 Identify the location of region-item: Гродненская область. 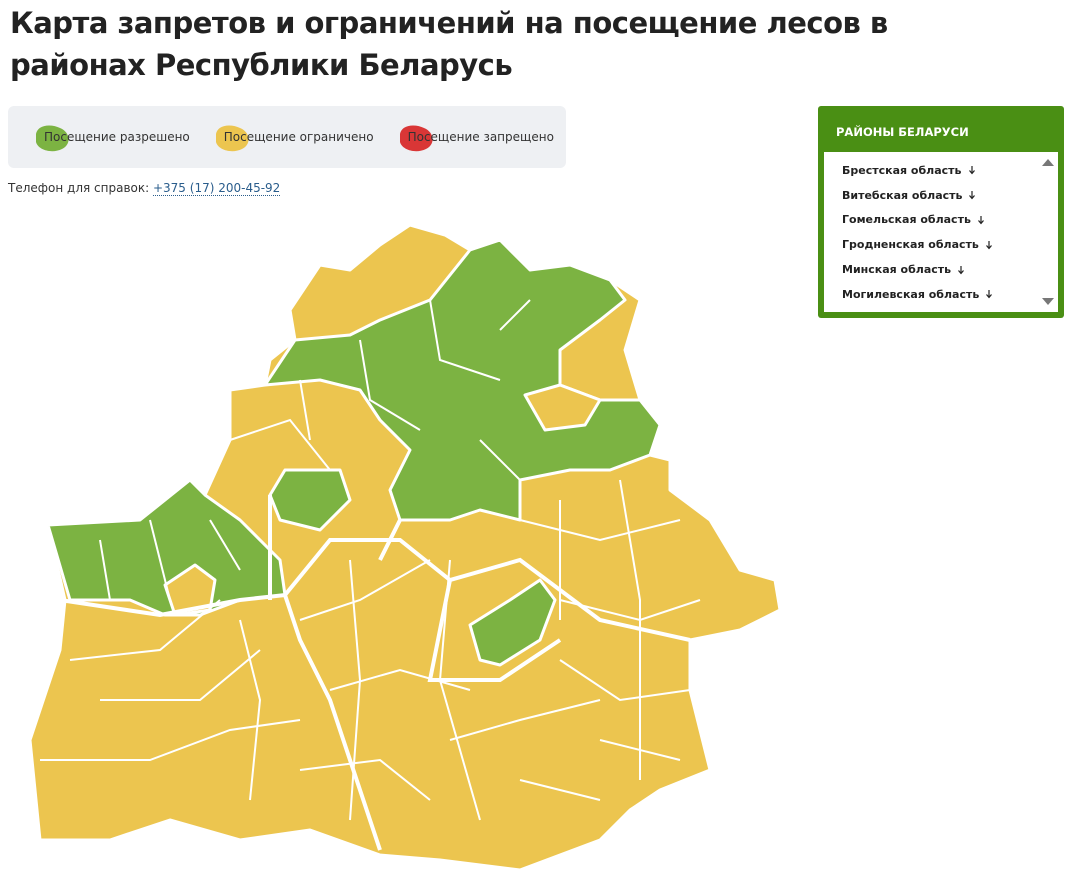
(950, 244).